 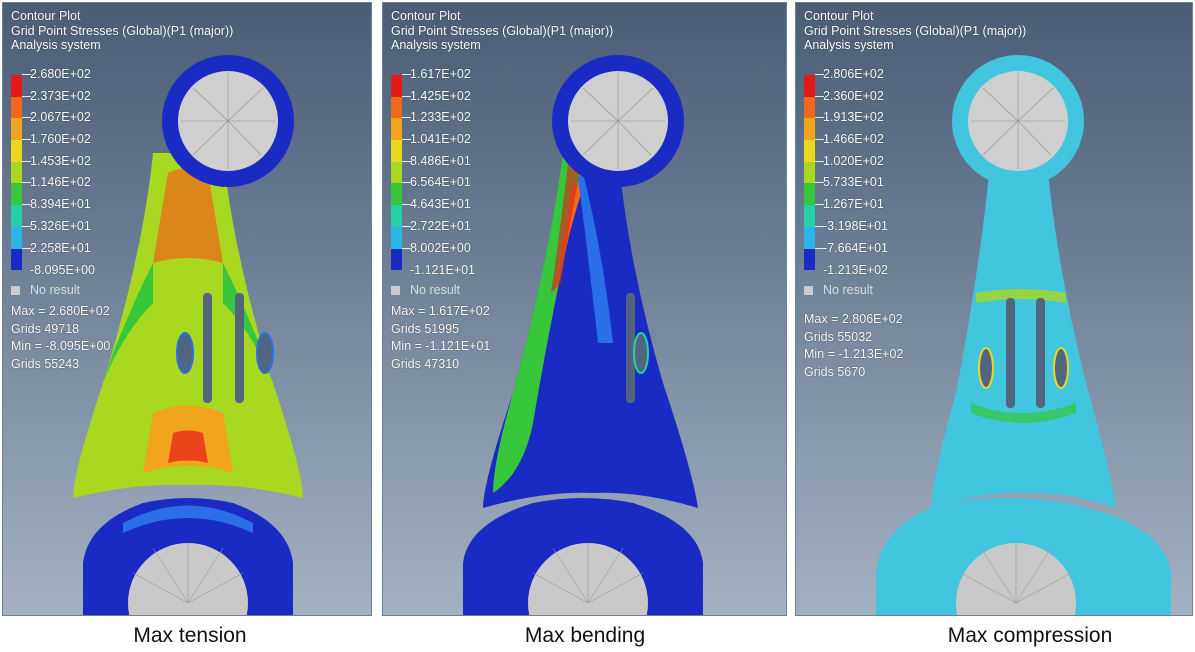 I want to click on legend-value: -7.664E+01, so click(x=855, y=247).